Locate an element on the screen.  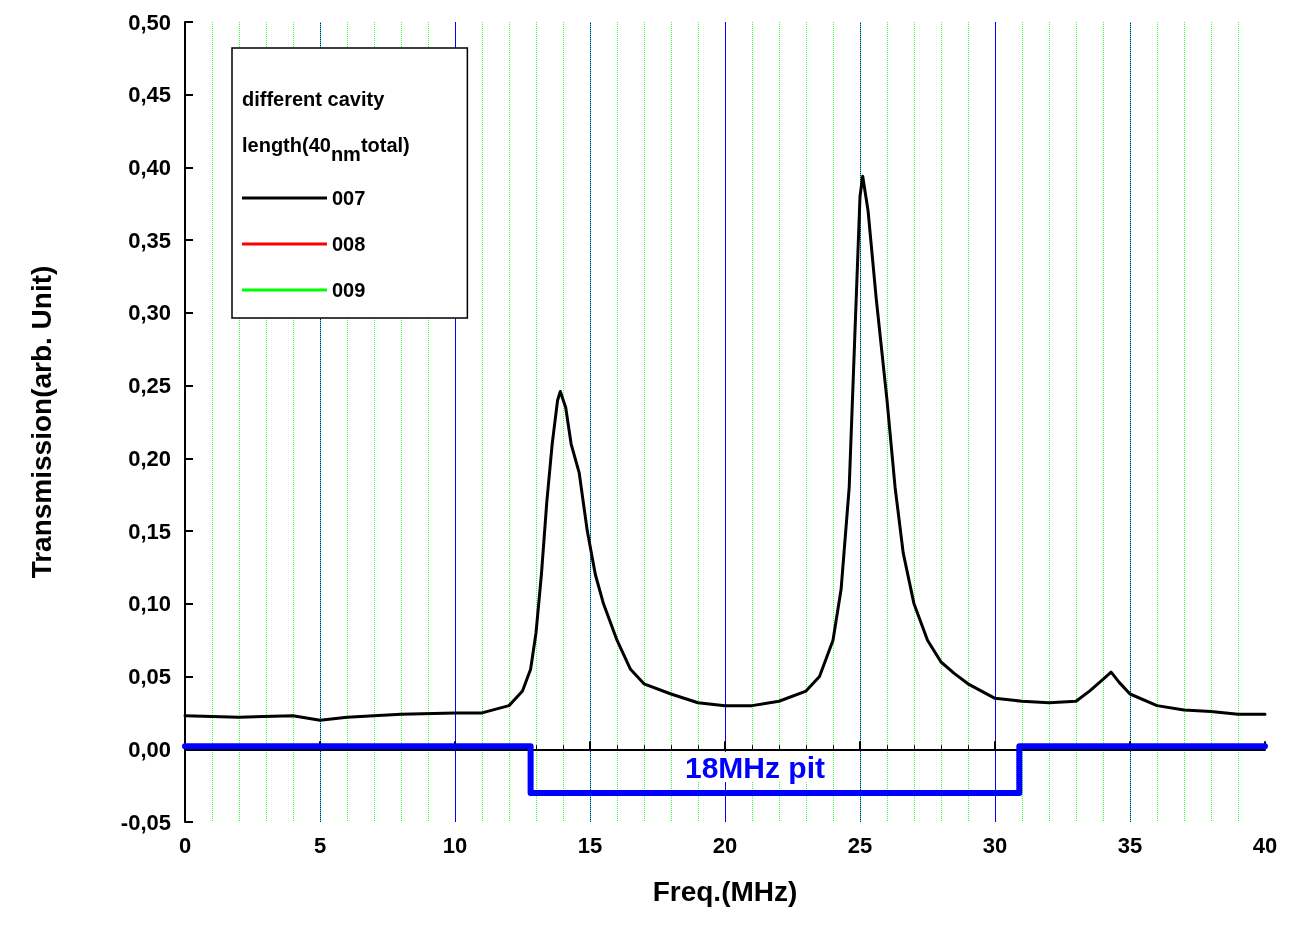
annotation: 18MHz pit is located at coordinates (755, 767).